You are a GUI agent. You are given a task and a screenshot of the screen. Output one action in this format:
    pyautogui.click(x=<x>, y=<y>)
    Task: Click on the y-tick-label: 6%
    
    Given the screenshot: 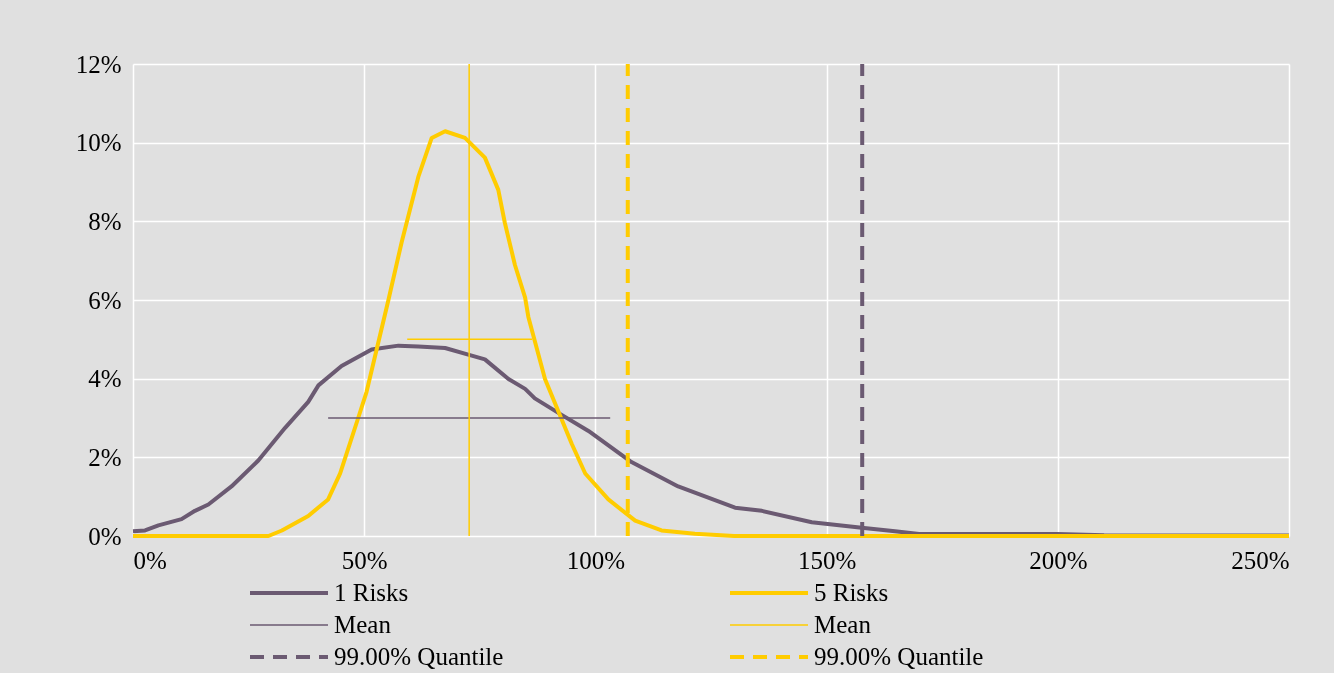 What is the action you would take?
    pyautogui.click(x=105, y=300)
    